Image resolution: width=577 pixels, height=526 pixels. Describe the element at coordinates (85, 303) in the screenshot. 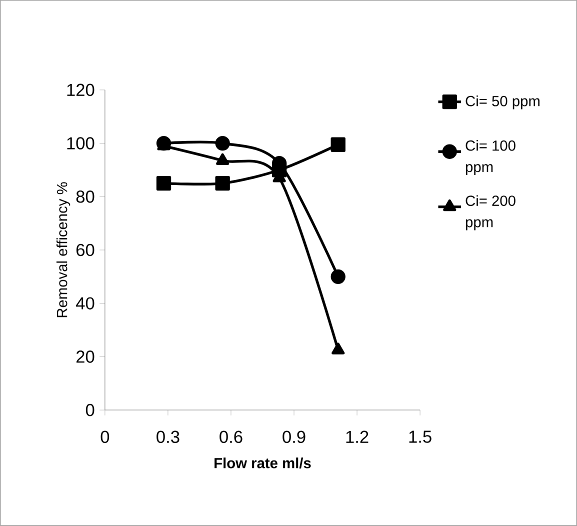

I see `y-tick-label: 40` at that location.